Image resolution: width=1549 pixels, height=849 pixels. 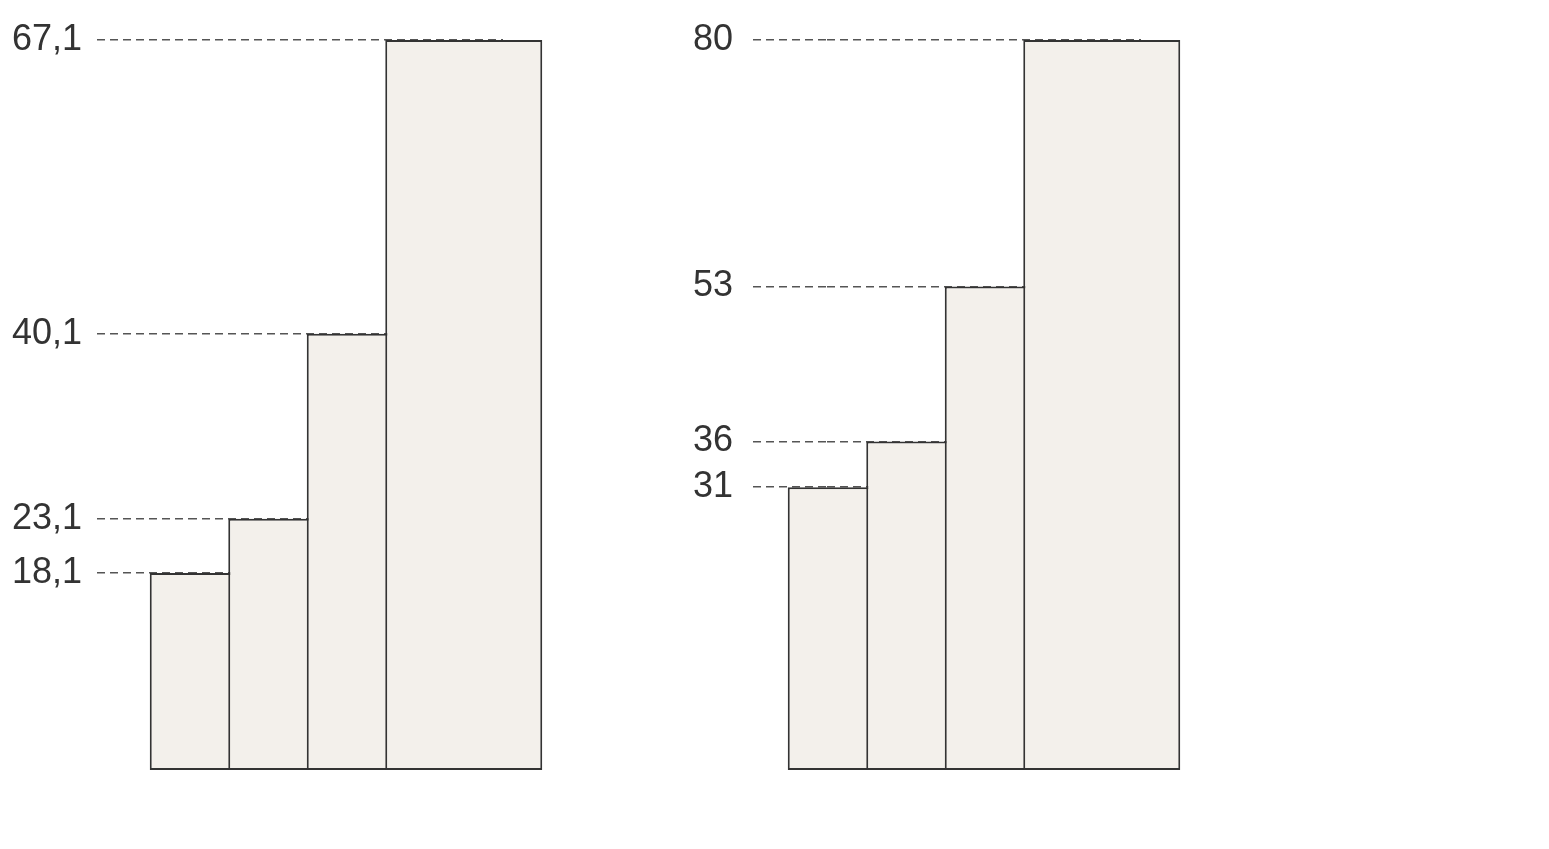 I want to click on y-tick-label: 53, so click(x=713, y=284).